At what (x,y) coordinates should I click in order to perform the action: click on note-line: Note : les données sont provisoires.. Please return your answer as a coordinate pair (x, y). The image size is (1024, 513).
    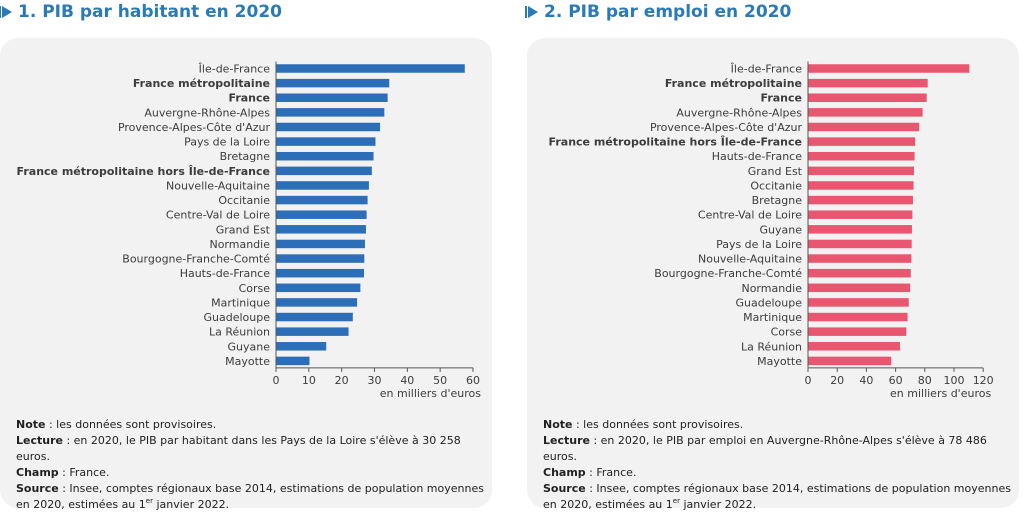
    Looking at the image, I should click on (116, 424).